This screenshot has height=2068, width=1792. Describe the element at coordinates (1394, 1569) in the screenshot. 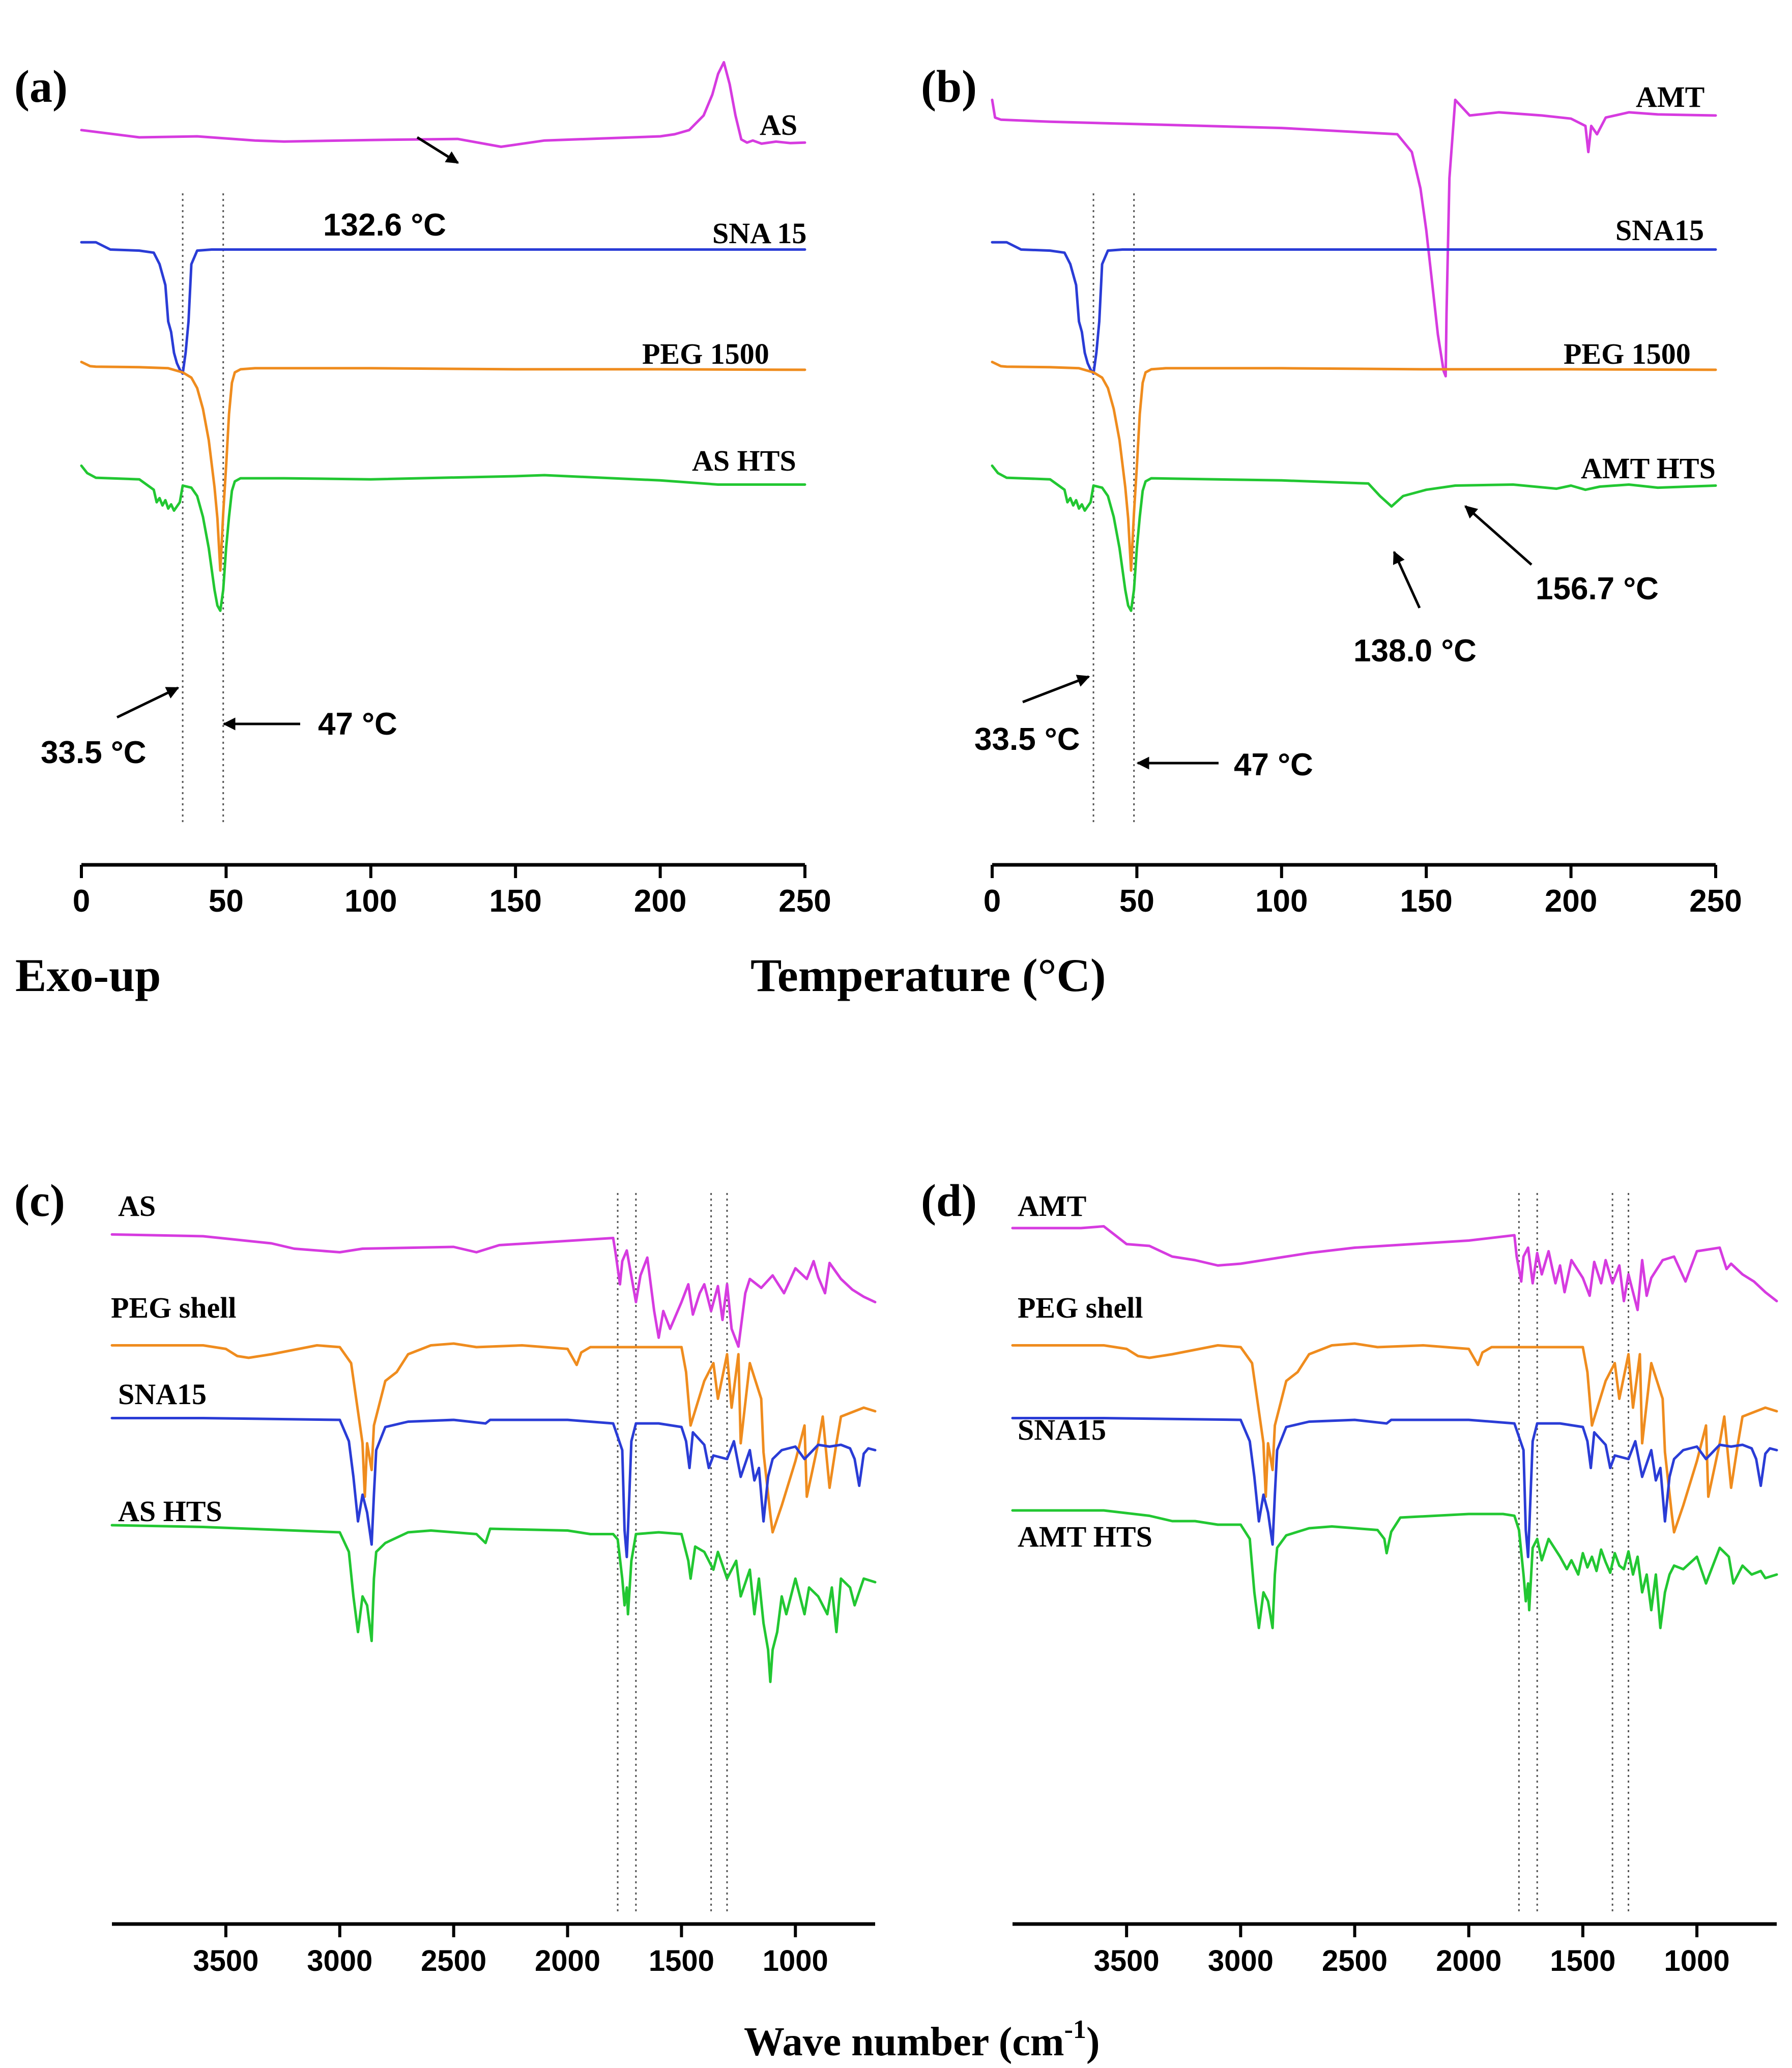

I see `series-line-d-amt-hts` at that location.